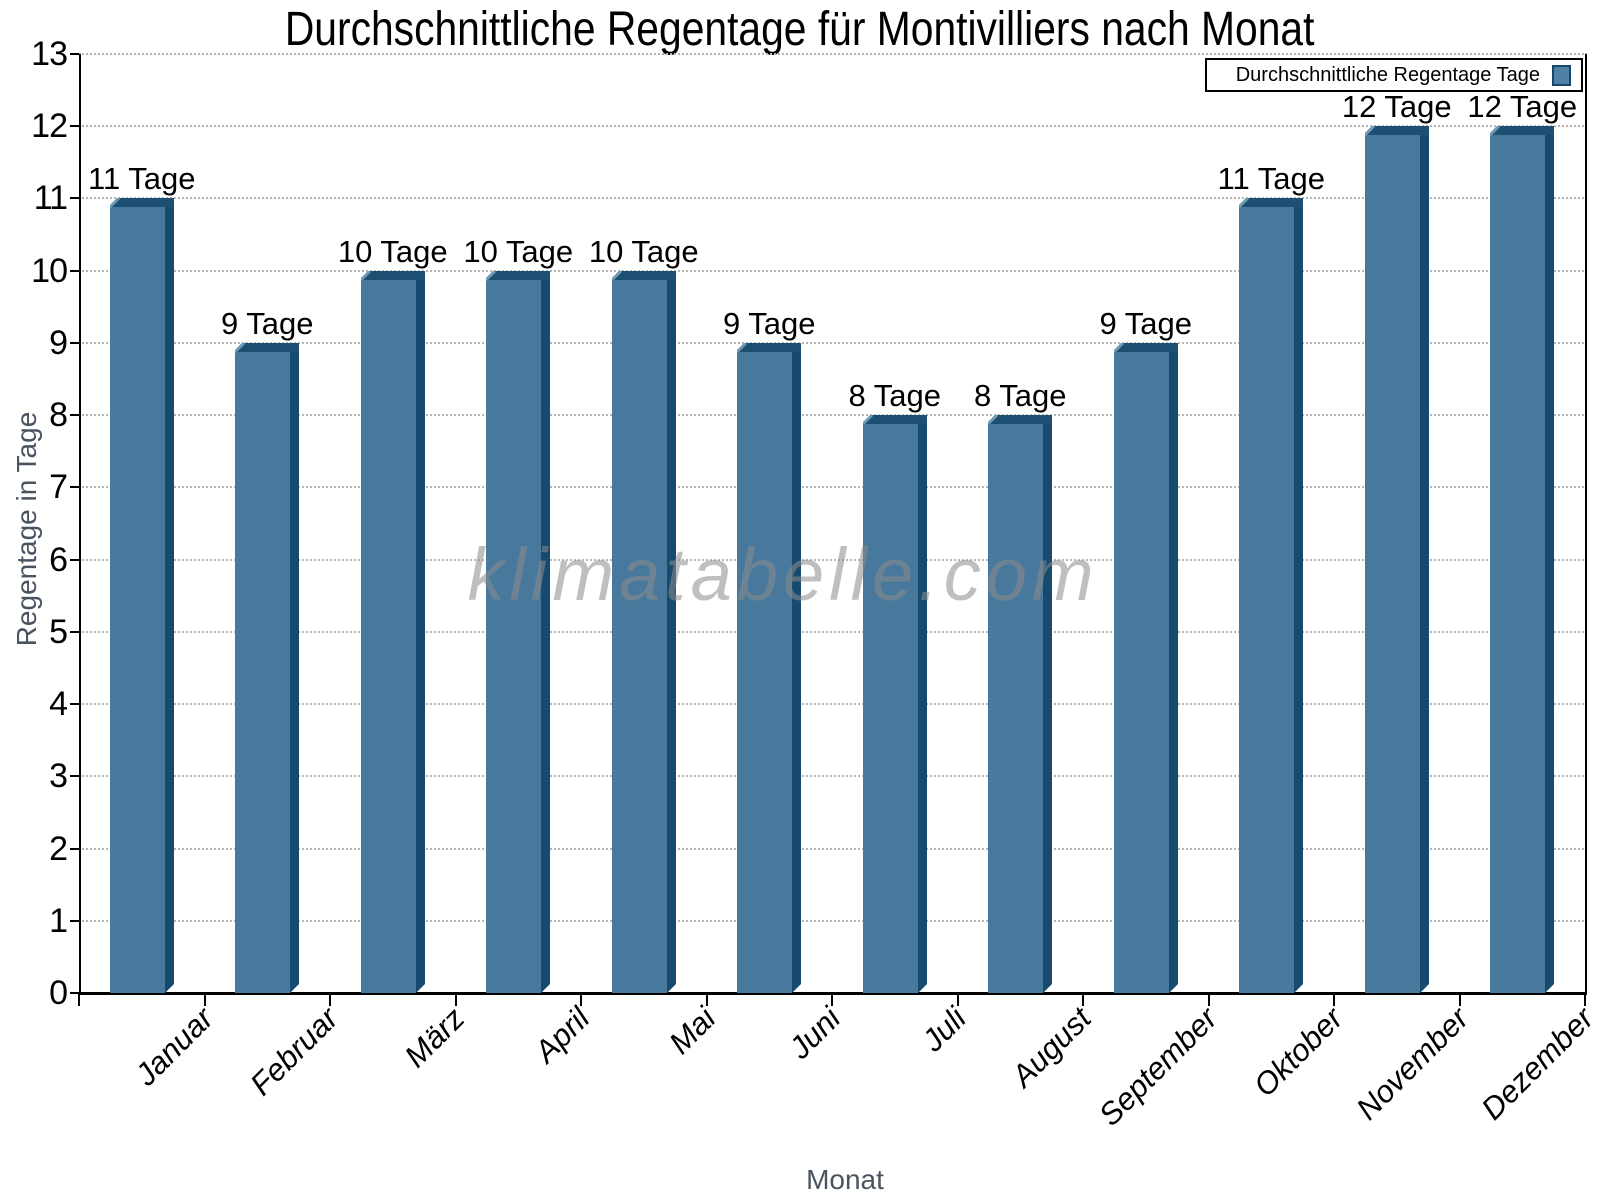 The image size is (1600, 1200). I want to click on y-tick-label-4: 4, so click(58, 704).